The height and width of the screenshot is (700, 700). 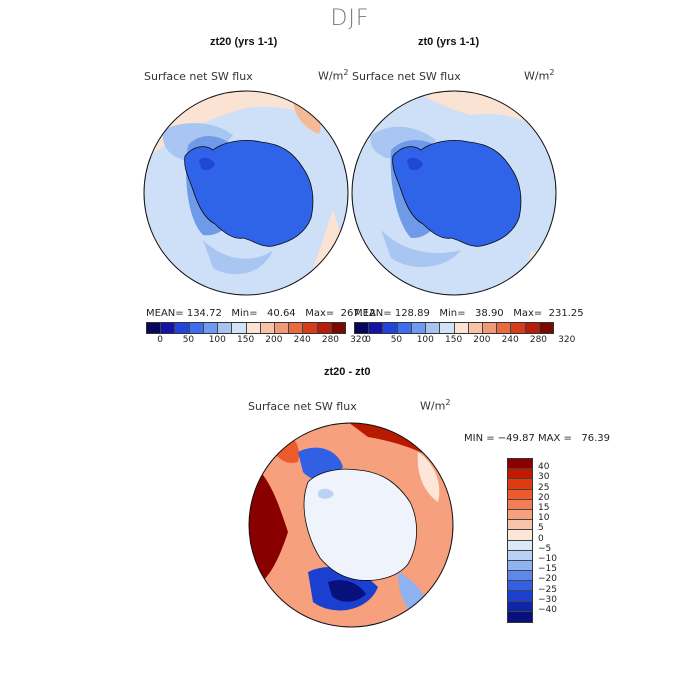 What do you see at coordinates (244, 42) in the screenshot?
I see `panel-title-zt20: zt20 (yrs 1-1)` at bounding box center [244, 42].